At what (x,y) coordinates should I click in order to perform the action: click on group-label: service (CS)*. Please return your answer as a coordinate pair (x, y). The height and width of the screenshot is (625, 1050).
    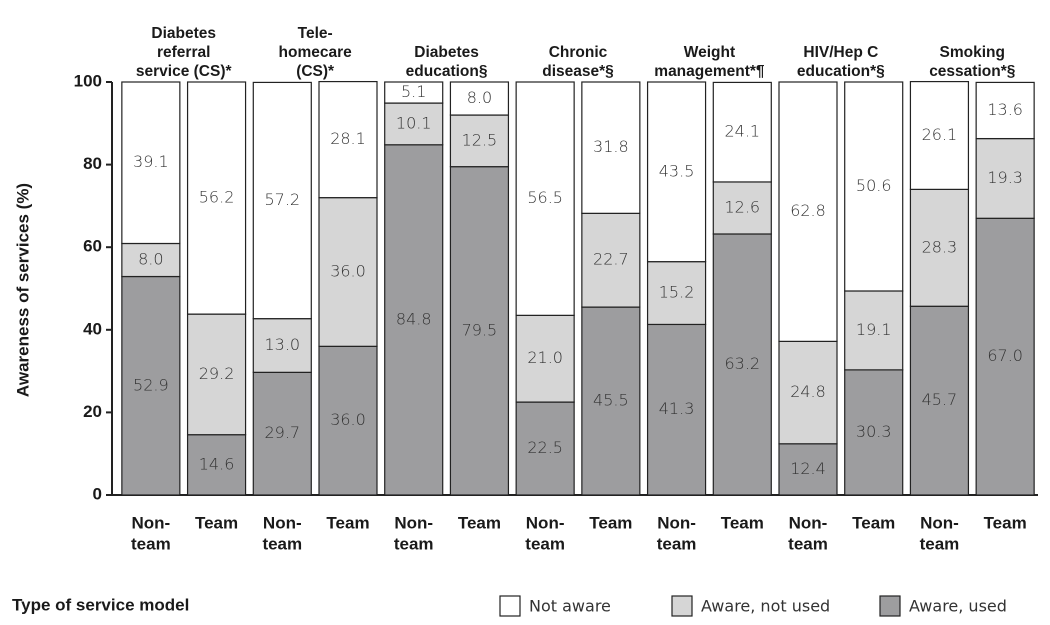
    Looking at the image, I should click on (184, 71).